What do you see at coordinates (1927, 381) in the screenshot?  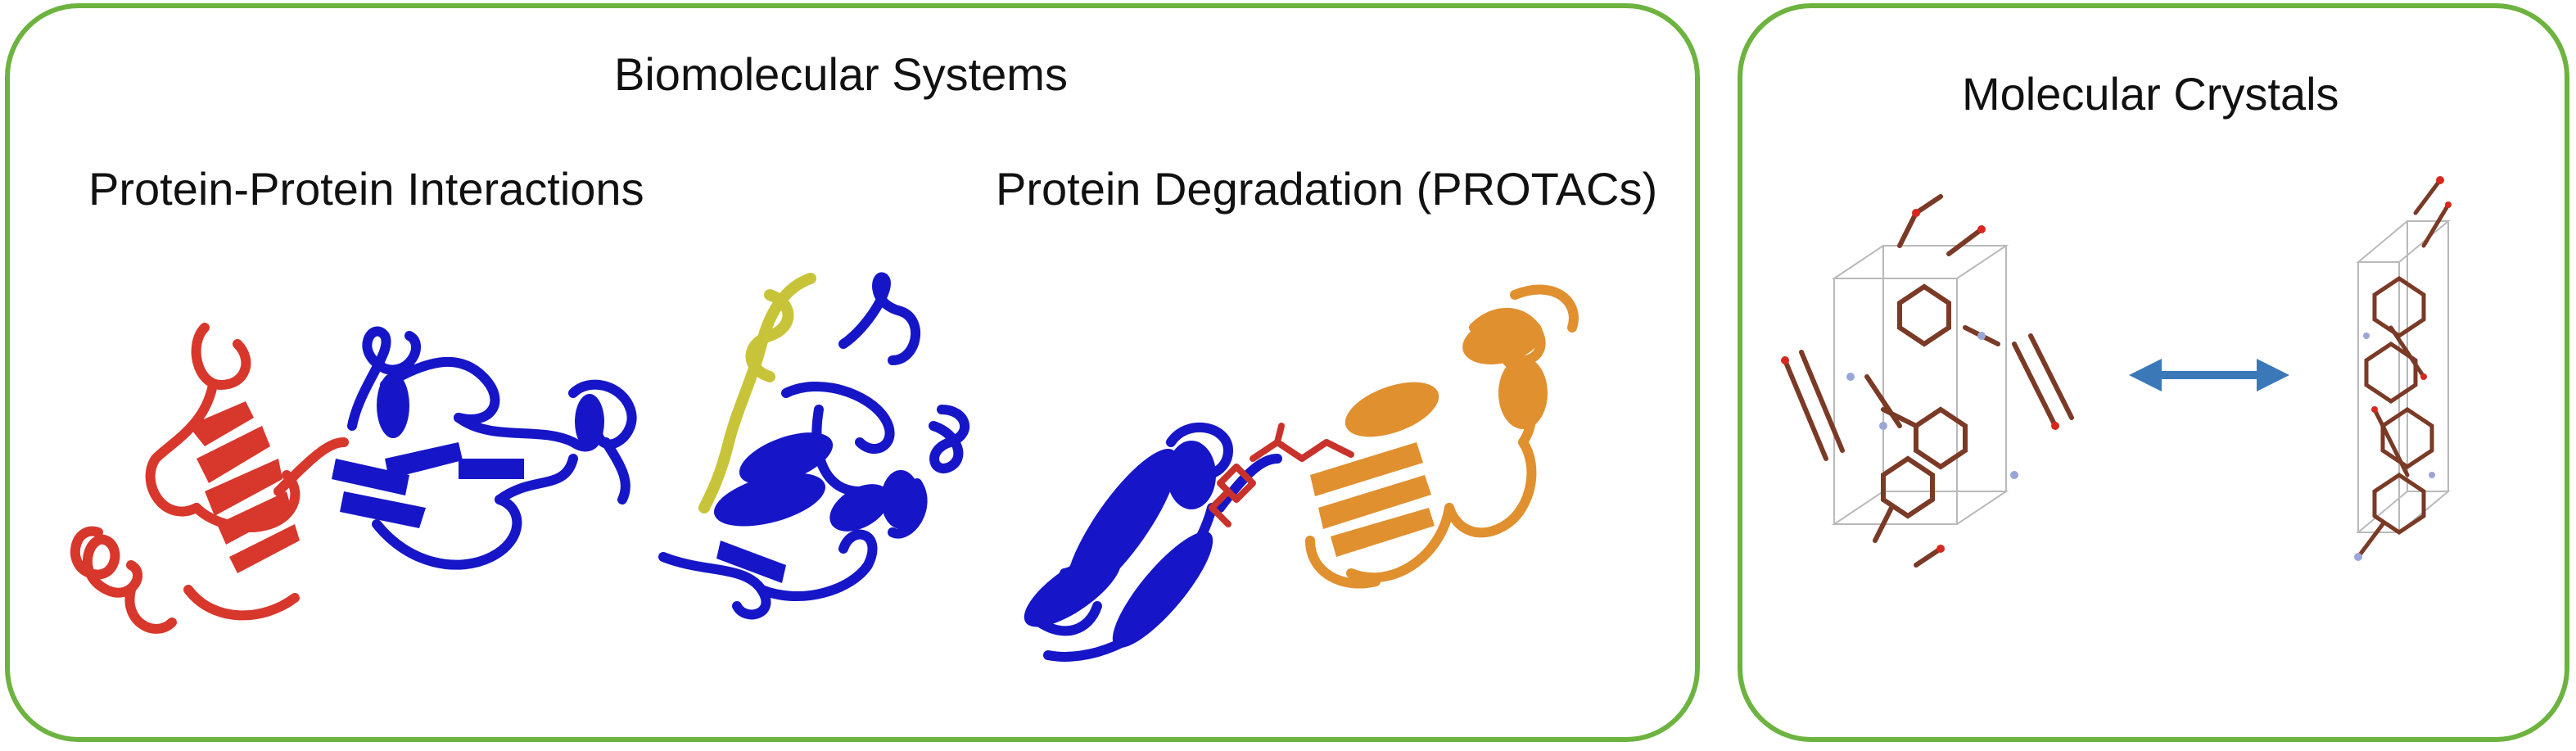 I see `unit-cell-molecules-icon` at bounding box center [1927, 381].